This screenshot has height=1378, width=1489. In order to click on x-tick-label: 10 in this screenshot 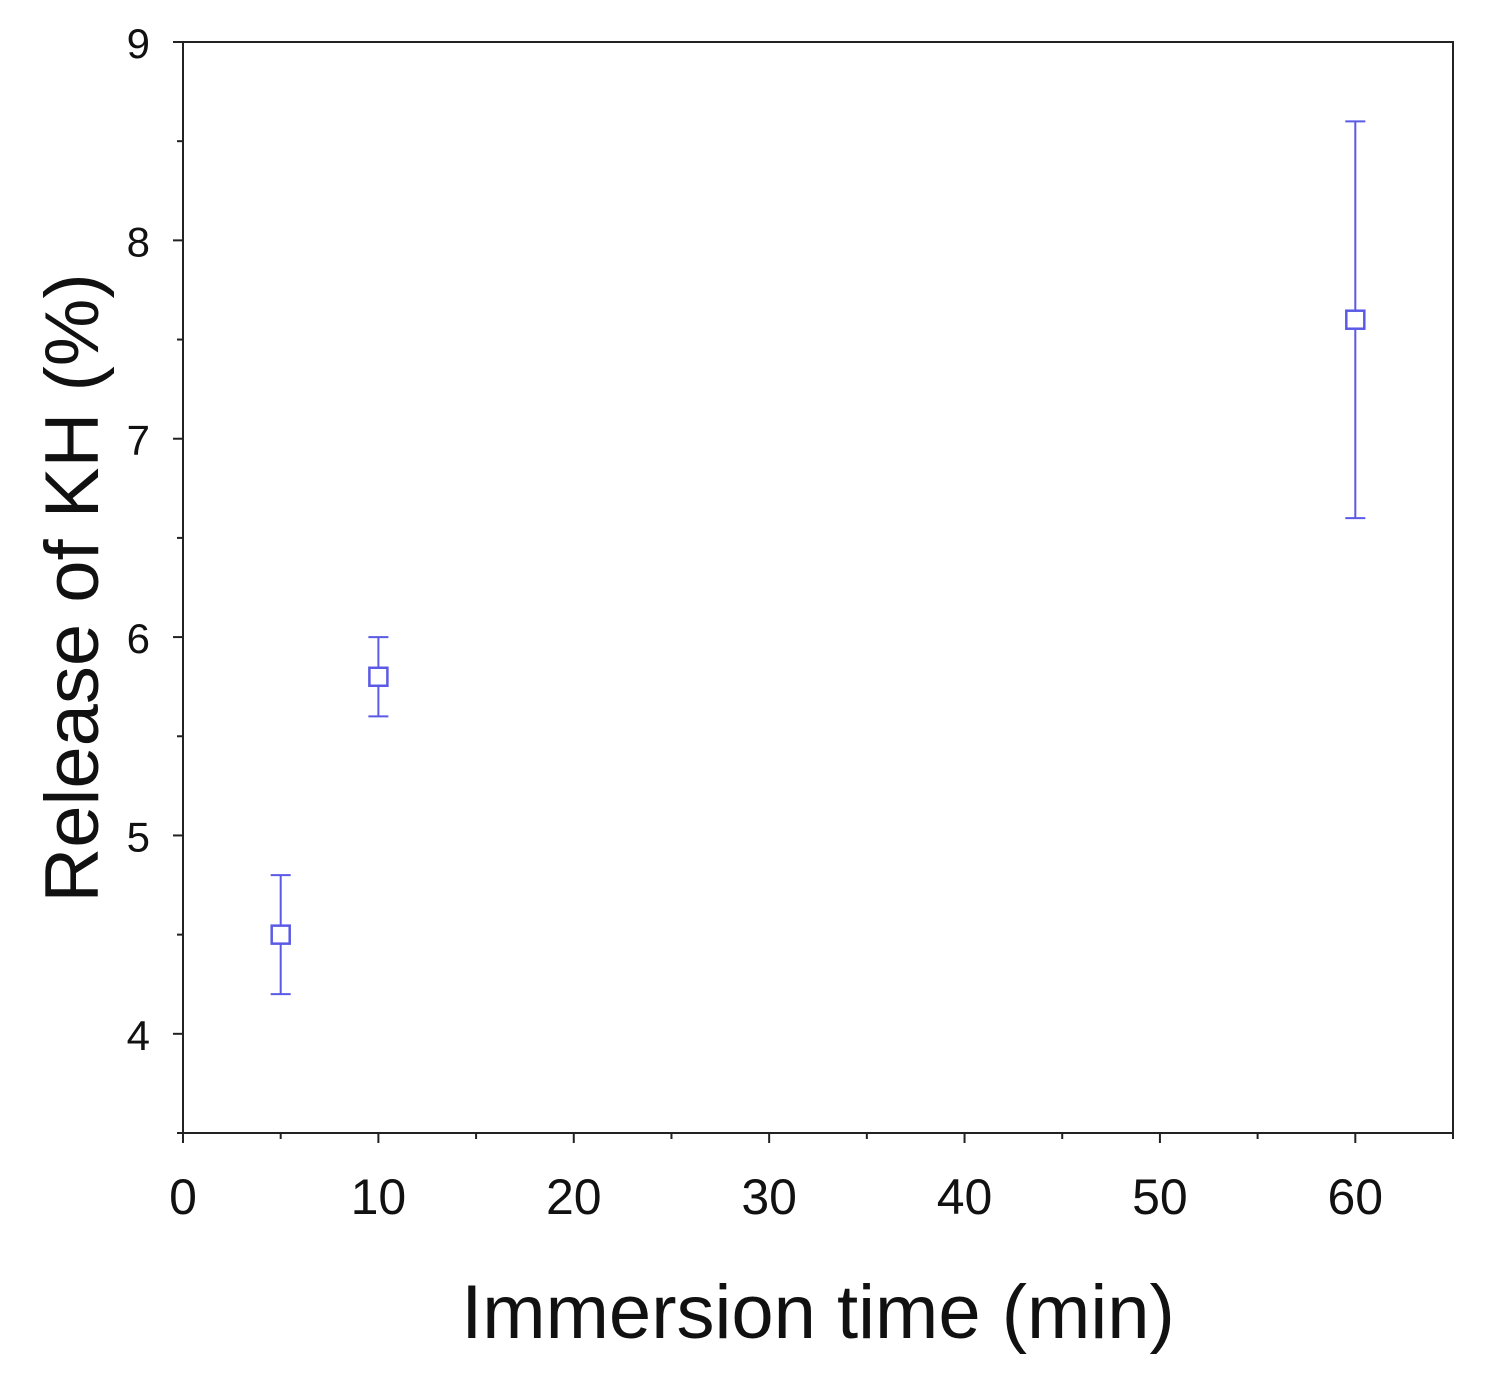, I will do `click(379, 1197)`.